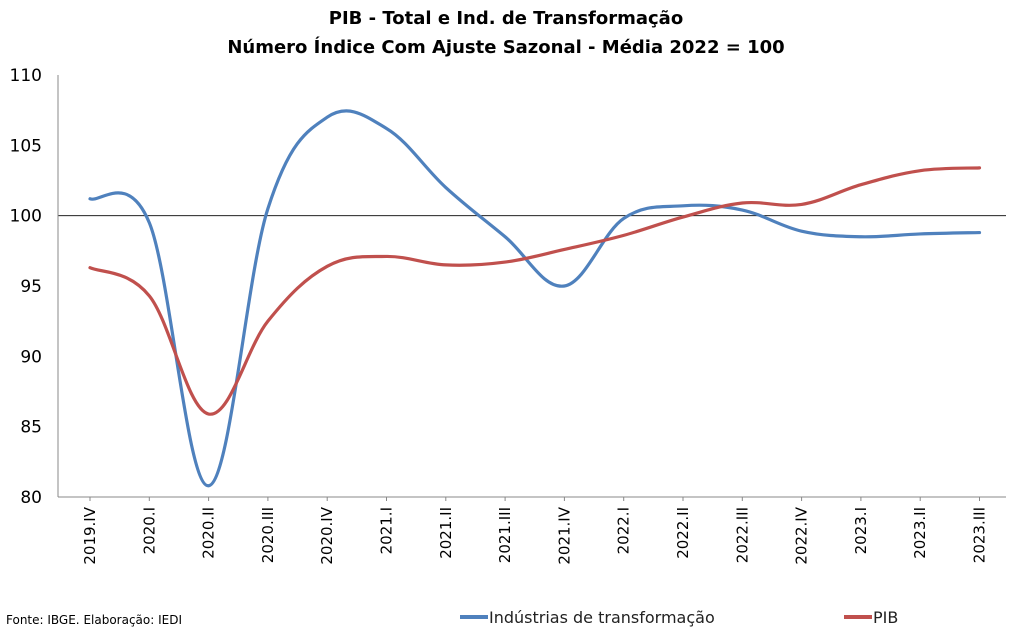 The image size is (1013, 631). Describe the element at coordinates (26, 217) in the screenshot. I see `y-tick-label-100: 100` at that location.